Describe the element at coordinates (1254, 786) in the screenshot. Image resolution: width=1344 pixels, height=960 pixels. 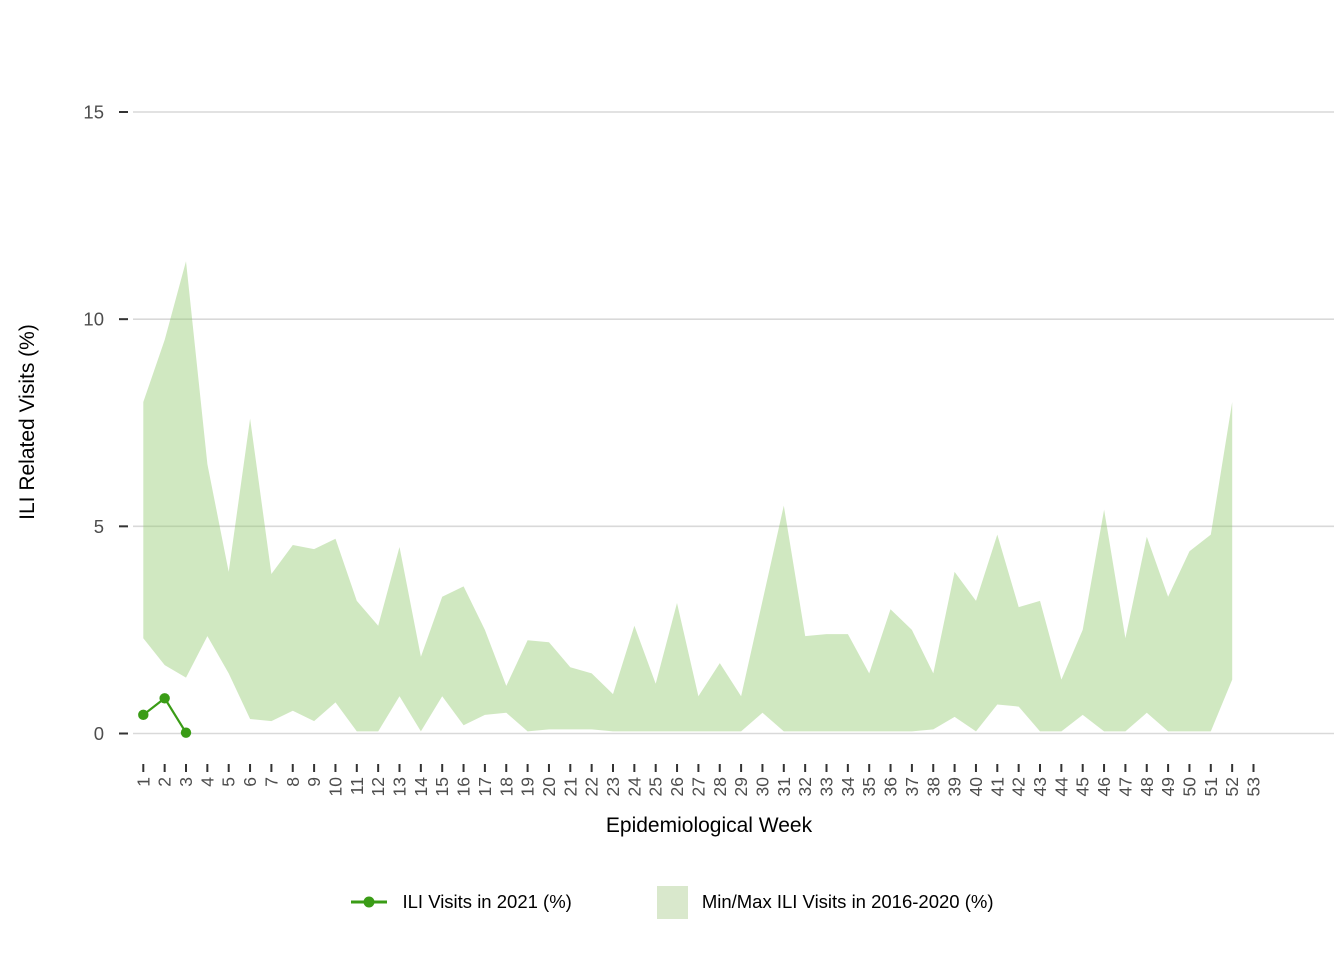
I see `x-tick-label: 53` at that location.